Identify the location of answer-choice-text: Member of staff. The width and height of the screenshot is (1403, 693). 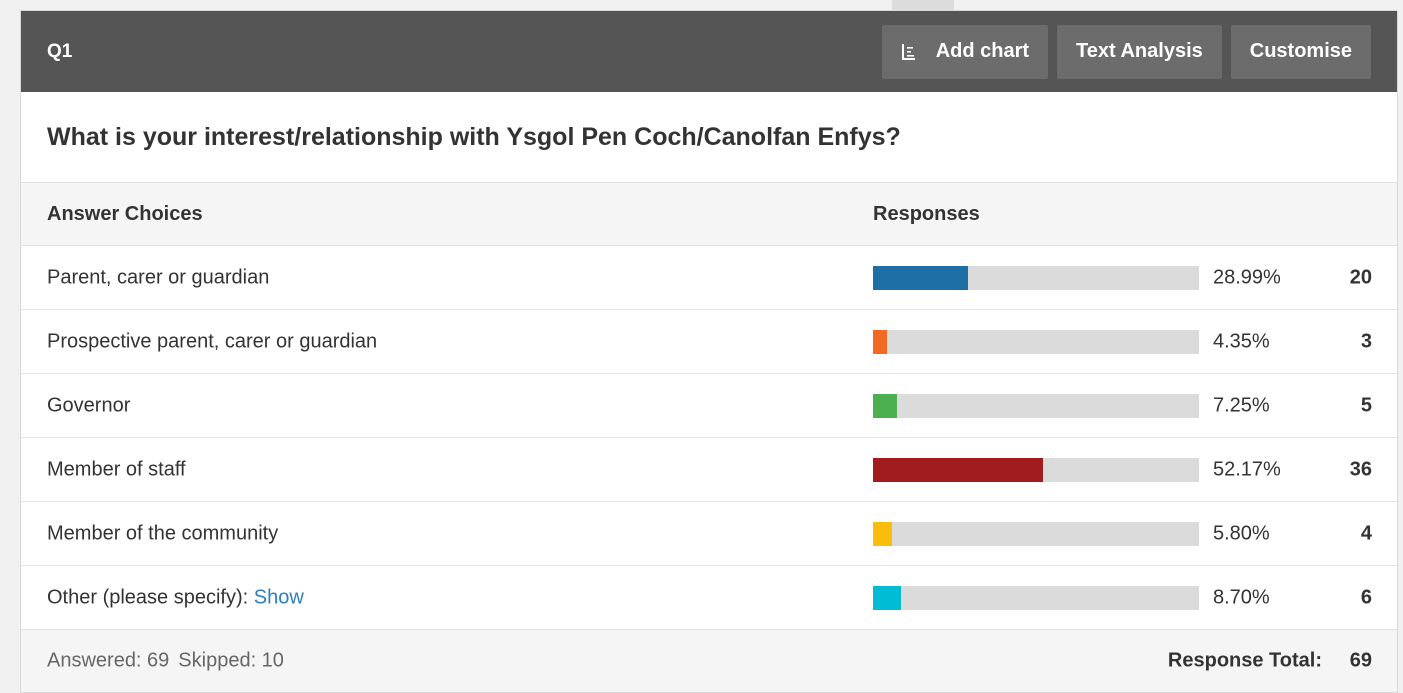
(116, 469).